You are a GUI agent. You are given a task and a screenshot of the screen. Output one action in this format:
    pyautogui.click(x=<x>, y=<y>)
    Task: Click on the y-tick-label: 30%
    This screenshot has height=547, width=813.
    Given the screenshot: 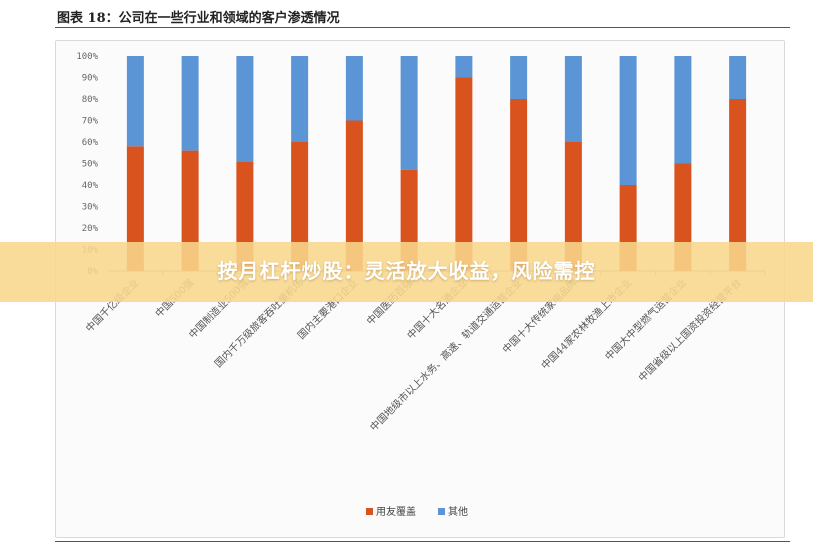 What is the action you would take?
    pyautogui.click(x=90, y=208)
    